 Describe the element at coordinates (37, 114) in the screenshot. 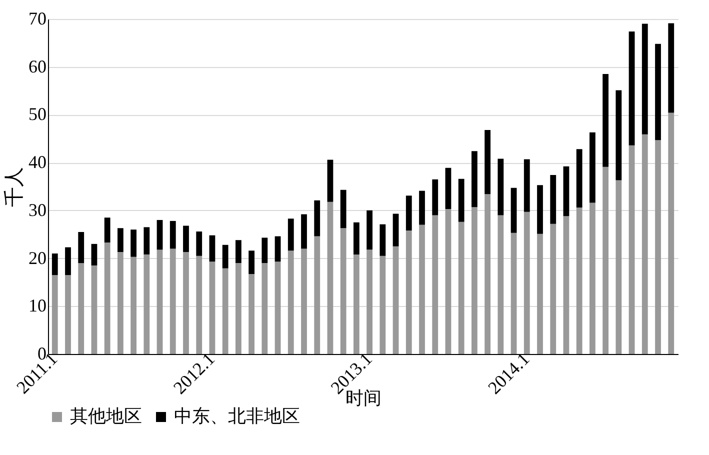

I see `y-tick-label: 50` at that location.